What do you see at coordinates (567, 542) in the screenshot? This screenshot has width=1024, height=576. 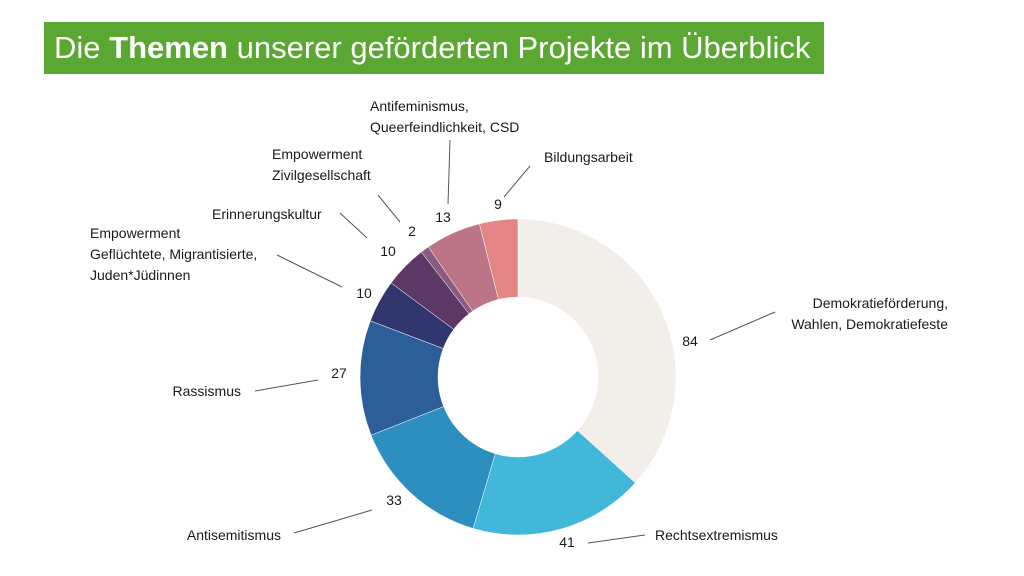 I see `slice-value-2: 41` at bounding box center [567, 542].